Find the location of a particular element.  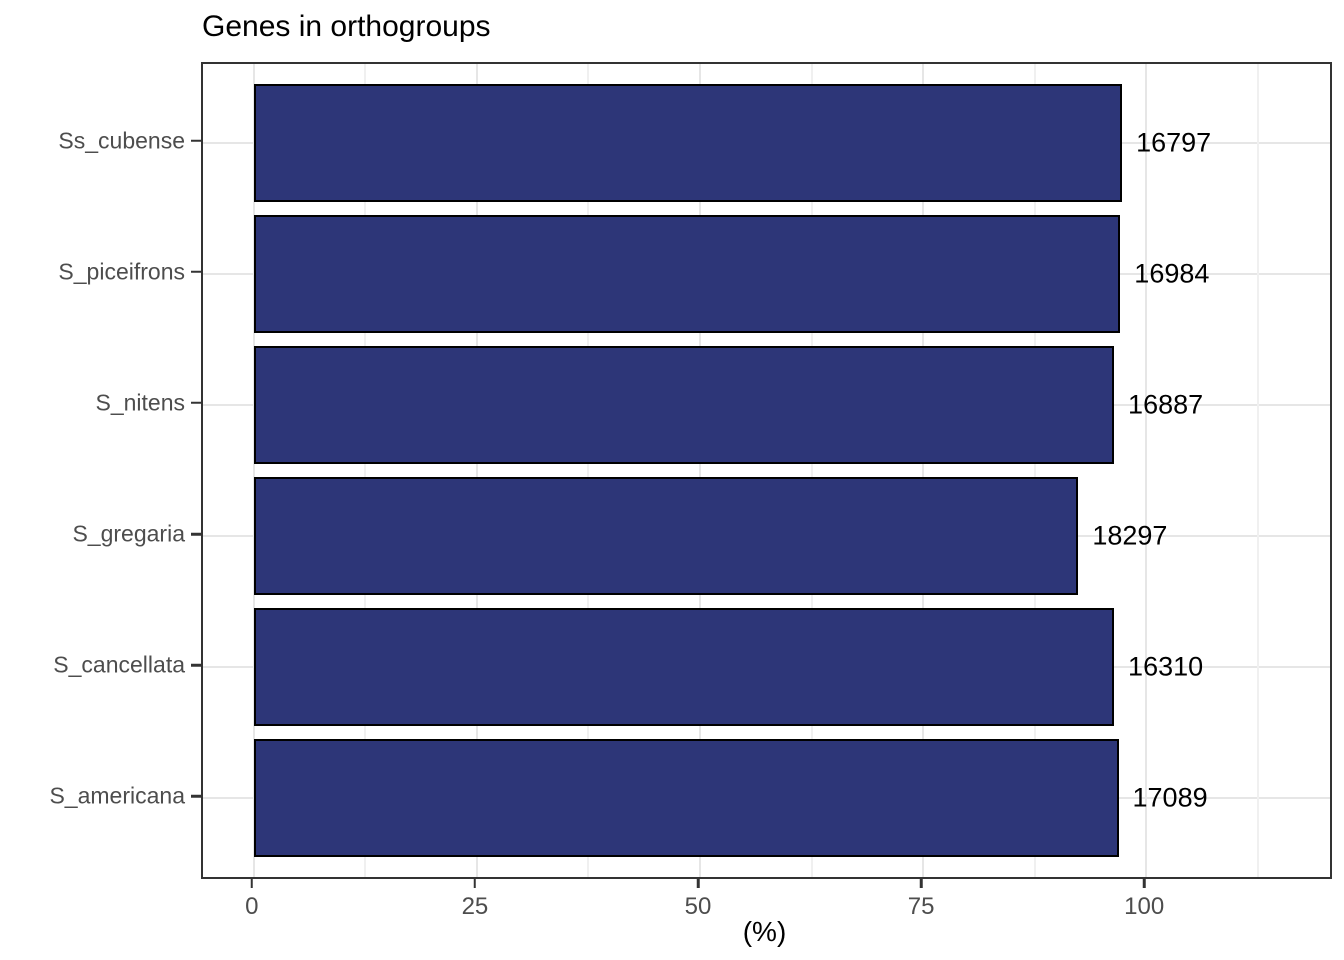

chart-title: Genes in orthogroups is located at coordinates (346, 26).